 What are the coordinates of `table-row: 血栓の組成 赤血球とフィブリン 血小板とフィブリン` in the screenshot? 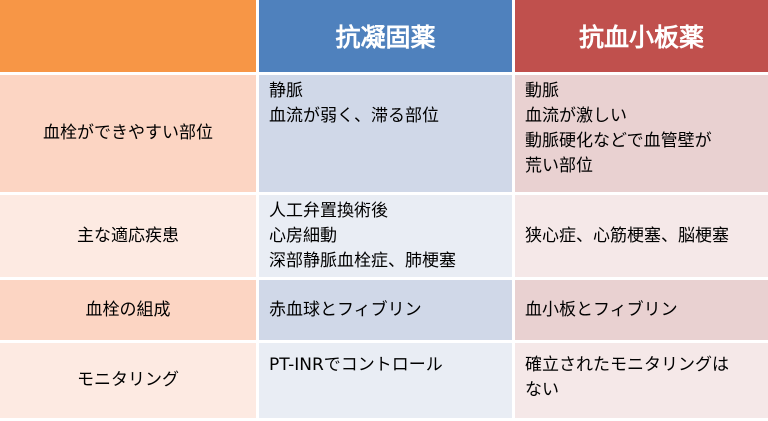 It's located at (384, 310).